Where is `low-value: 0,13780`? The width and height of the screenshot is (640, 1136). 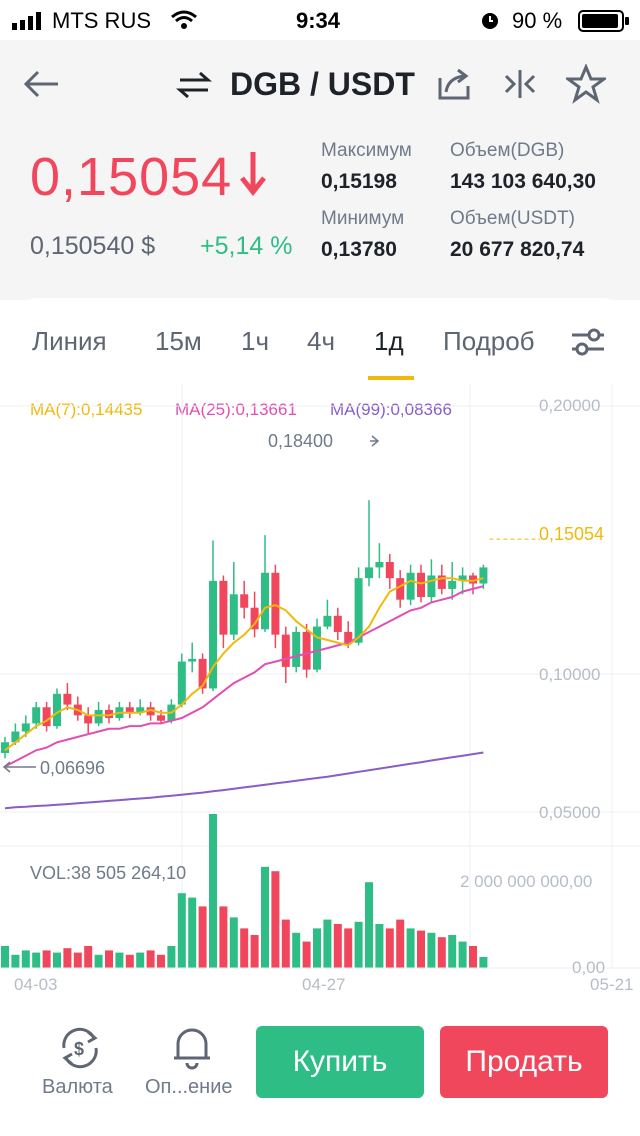 low-value: 0,13780 is located at coordinates (359, 249).